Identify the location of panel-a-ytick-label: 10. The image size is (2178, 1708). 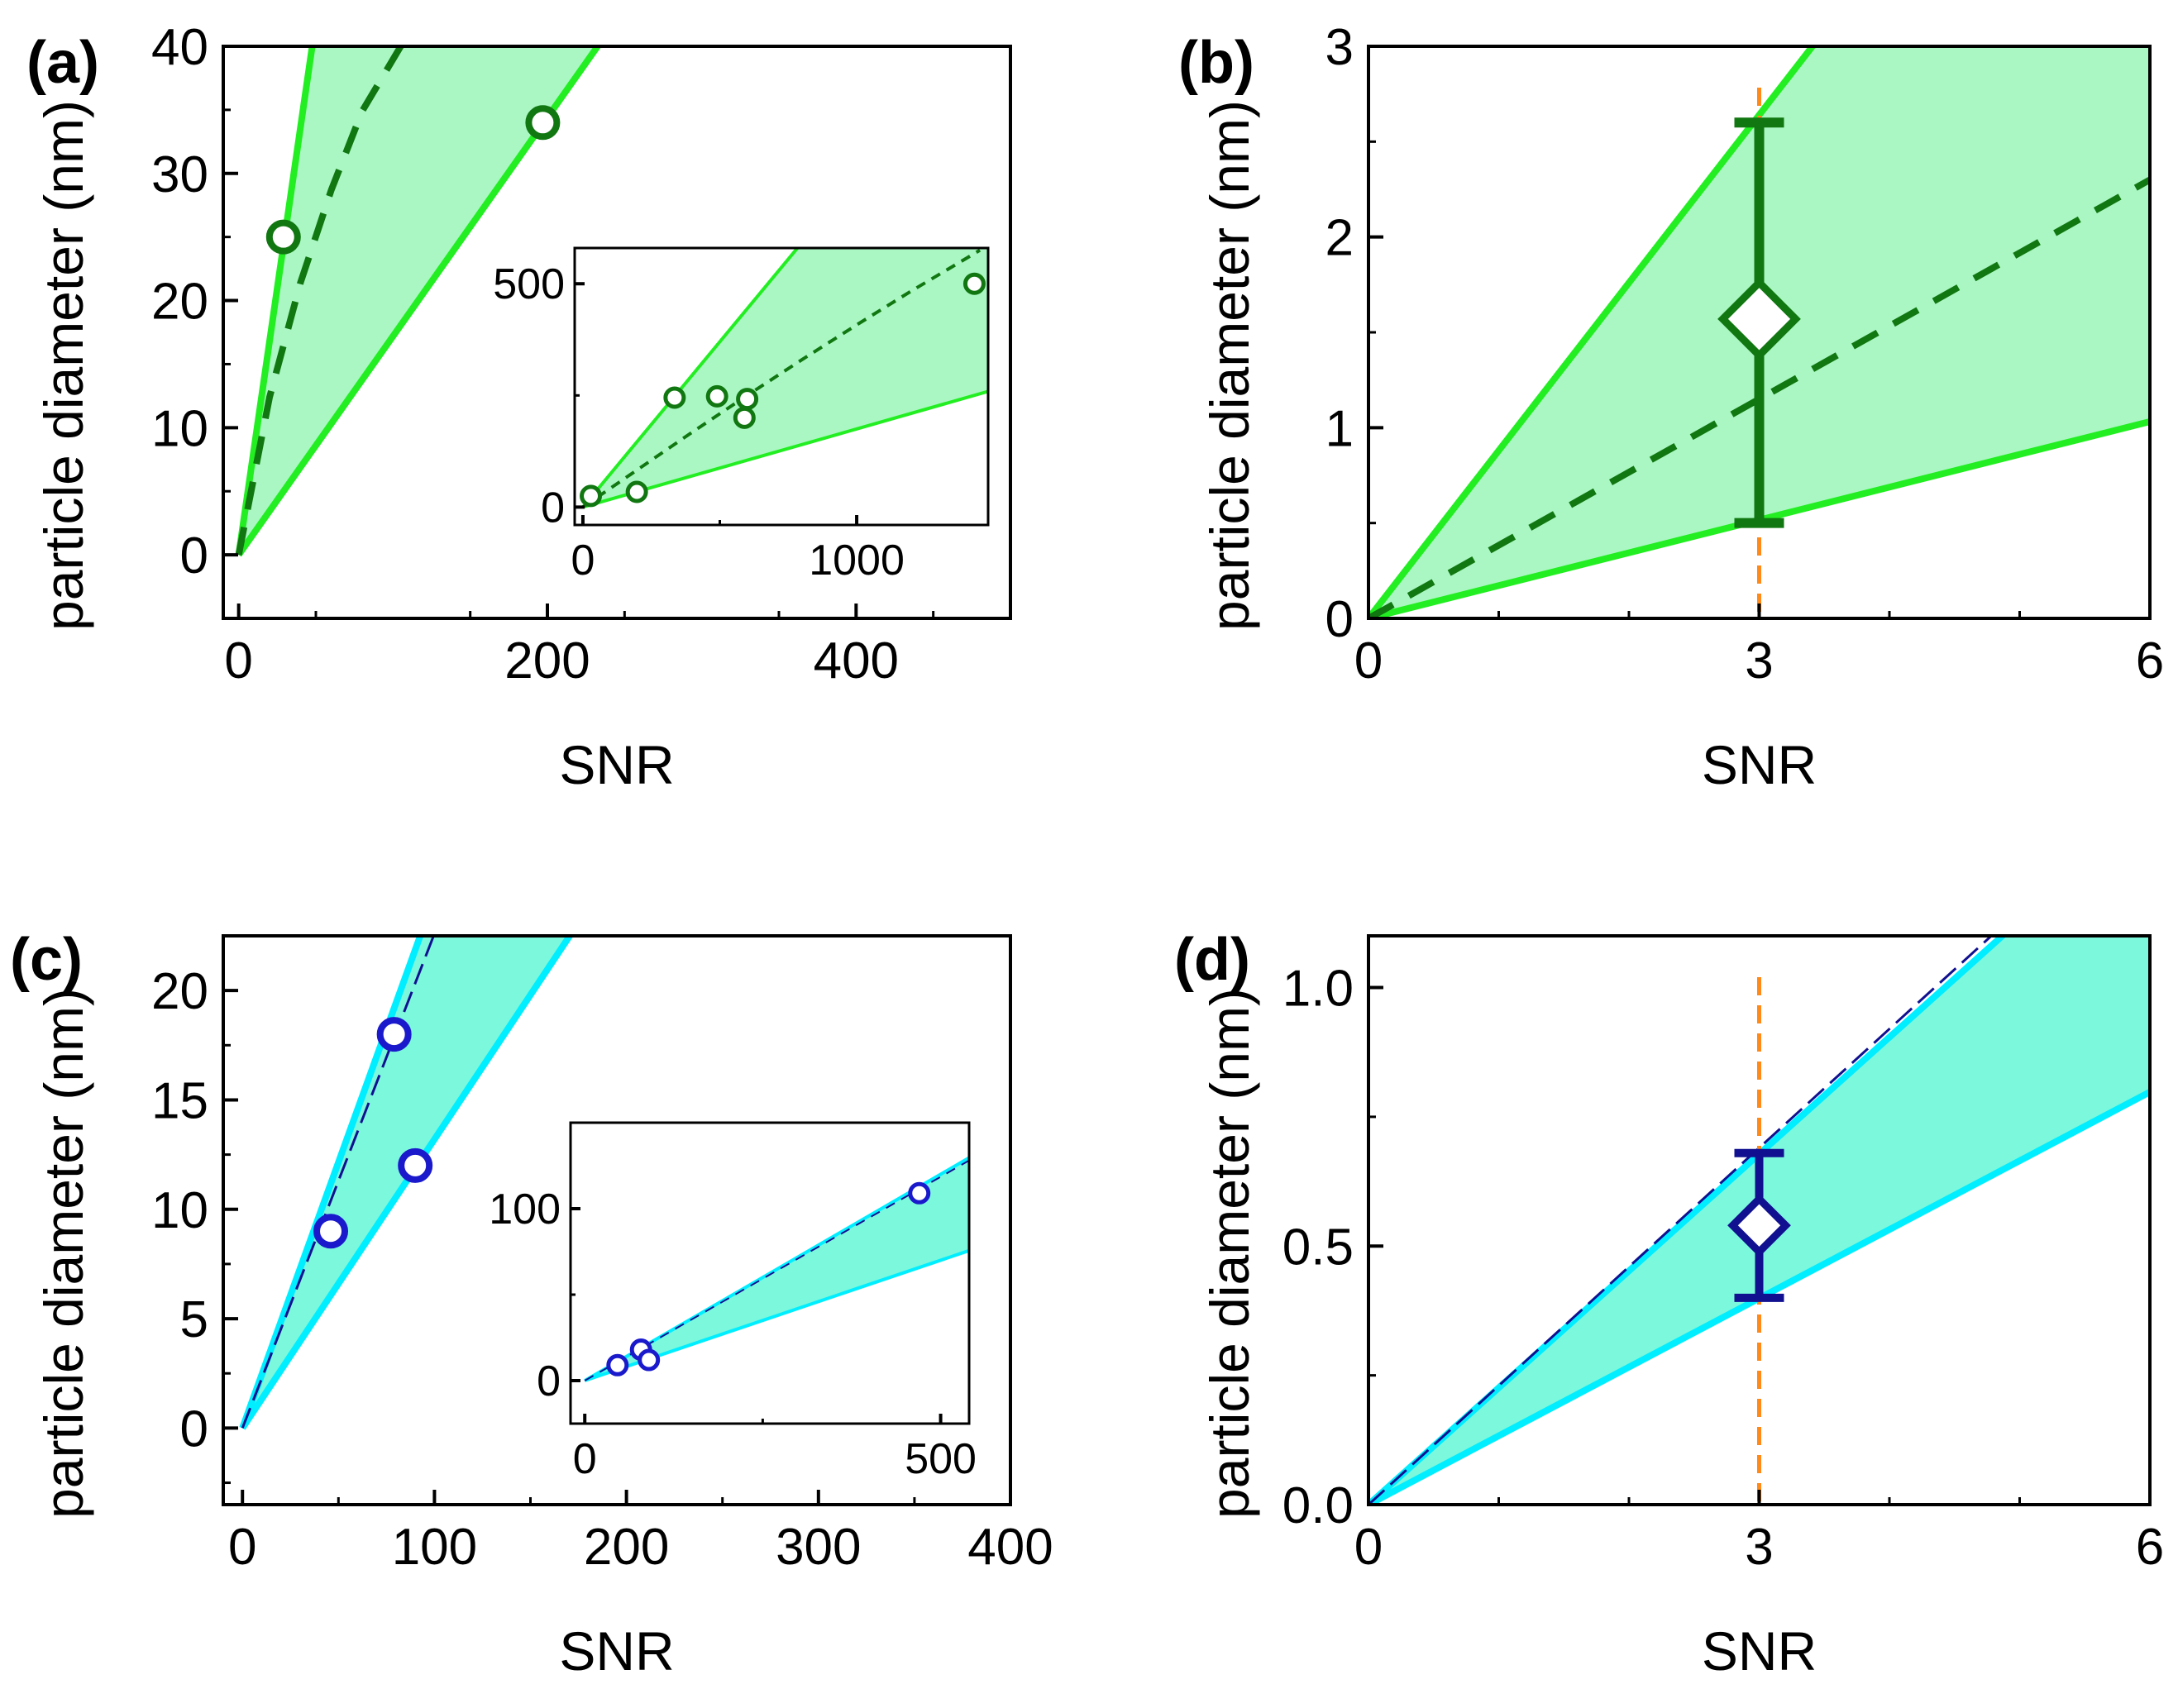
(179, 428).